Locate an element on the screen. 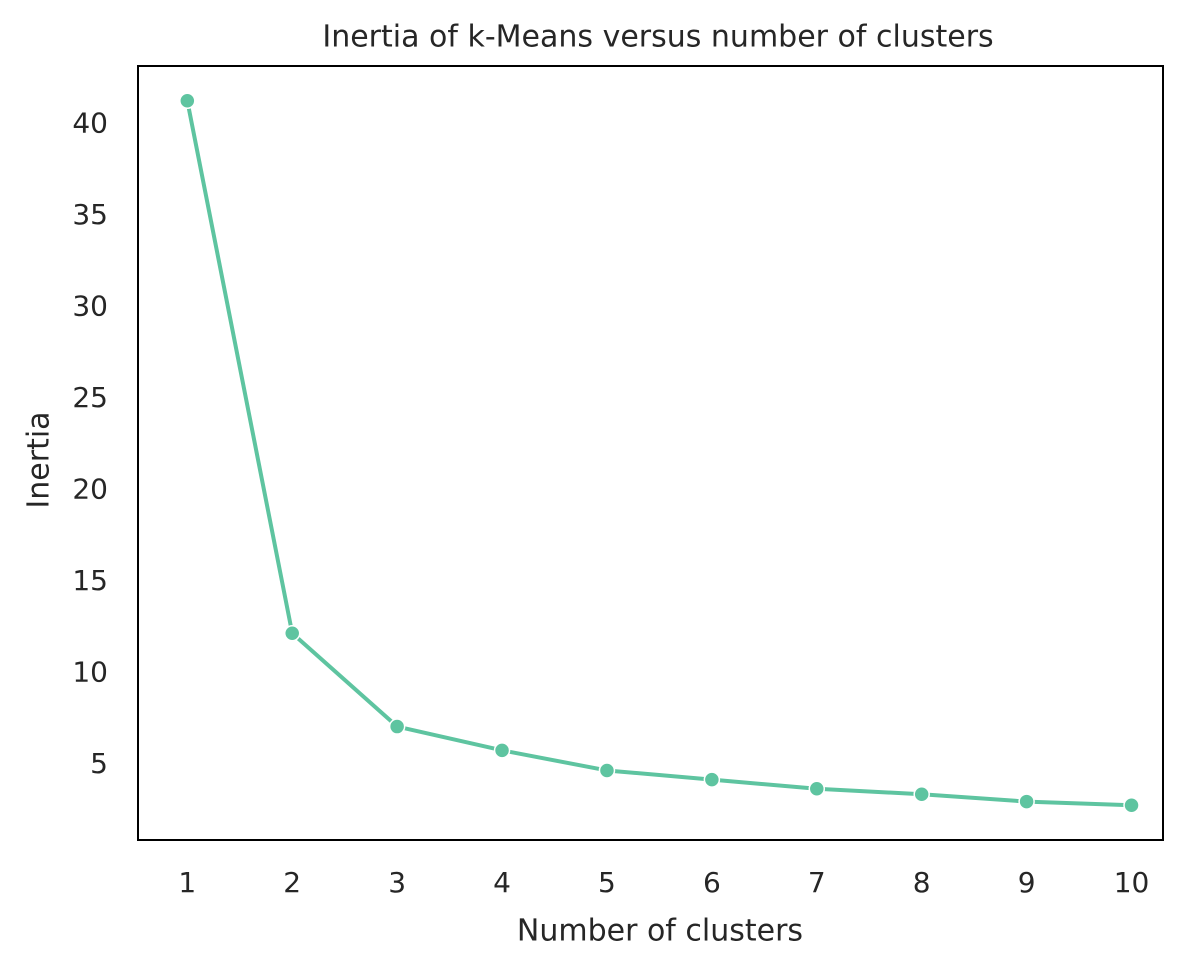 The height and width of the screenshot is (971, 1200). y-tick-label: 35 is located at coordinates (90, 214).